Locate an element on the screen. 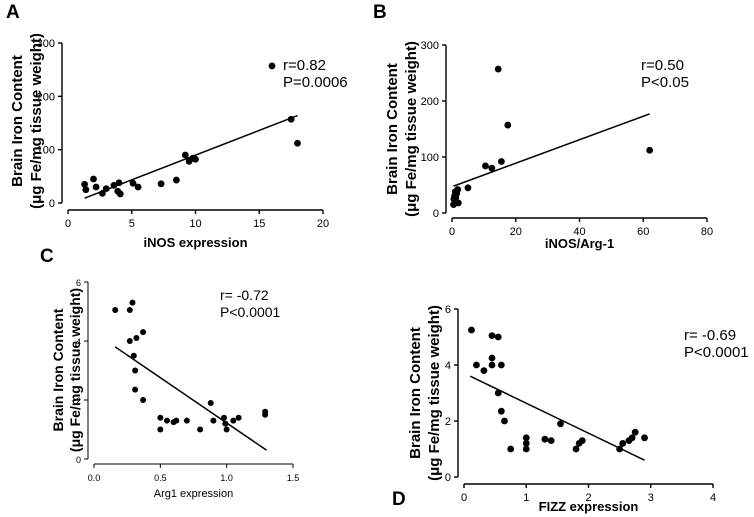 The width and height of the screenshot is (754, 517). x-tick-label-b: 40 is located at coordinates (579, 232).